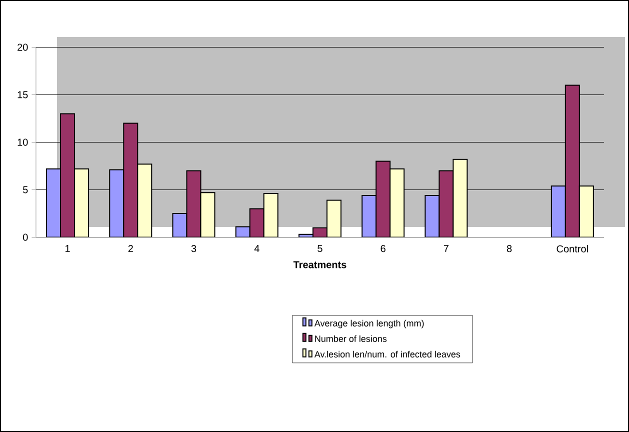 The width and height of the screenshot is (629, 432). What do you see at coordinates (319, 264) in the screenshot?
I see `x-axis-title: Treatments` at bounding box center [319, 264].